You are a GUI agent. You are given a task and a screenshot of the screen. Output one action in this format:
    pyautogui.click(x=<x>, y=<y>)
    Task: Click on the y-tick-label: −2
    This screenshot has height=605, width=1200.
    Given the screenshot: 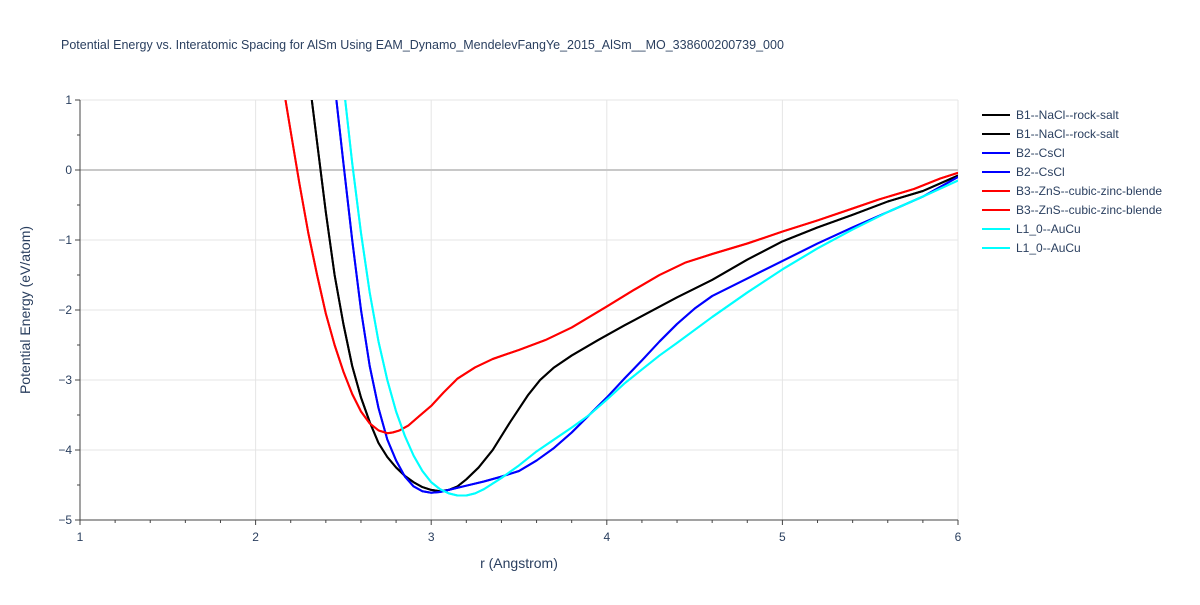 What is the action you would take?
    pyautogui.click(x=65, y=310)
    